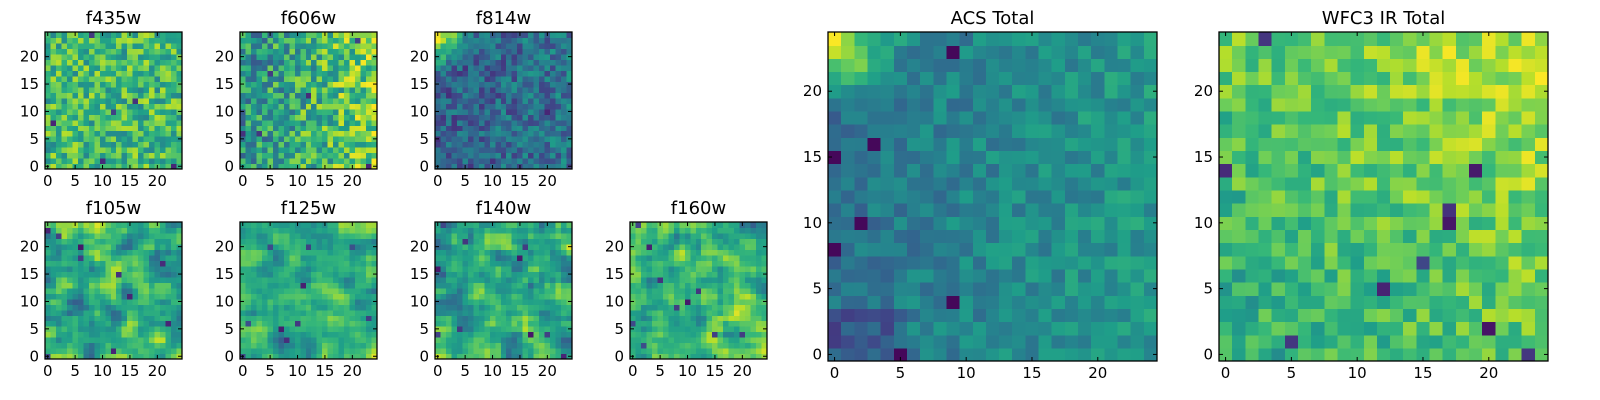  Describe the element at coordinates (424, 329) in the screenshot. I see `y-tick-label: 5` at that location.